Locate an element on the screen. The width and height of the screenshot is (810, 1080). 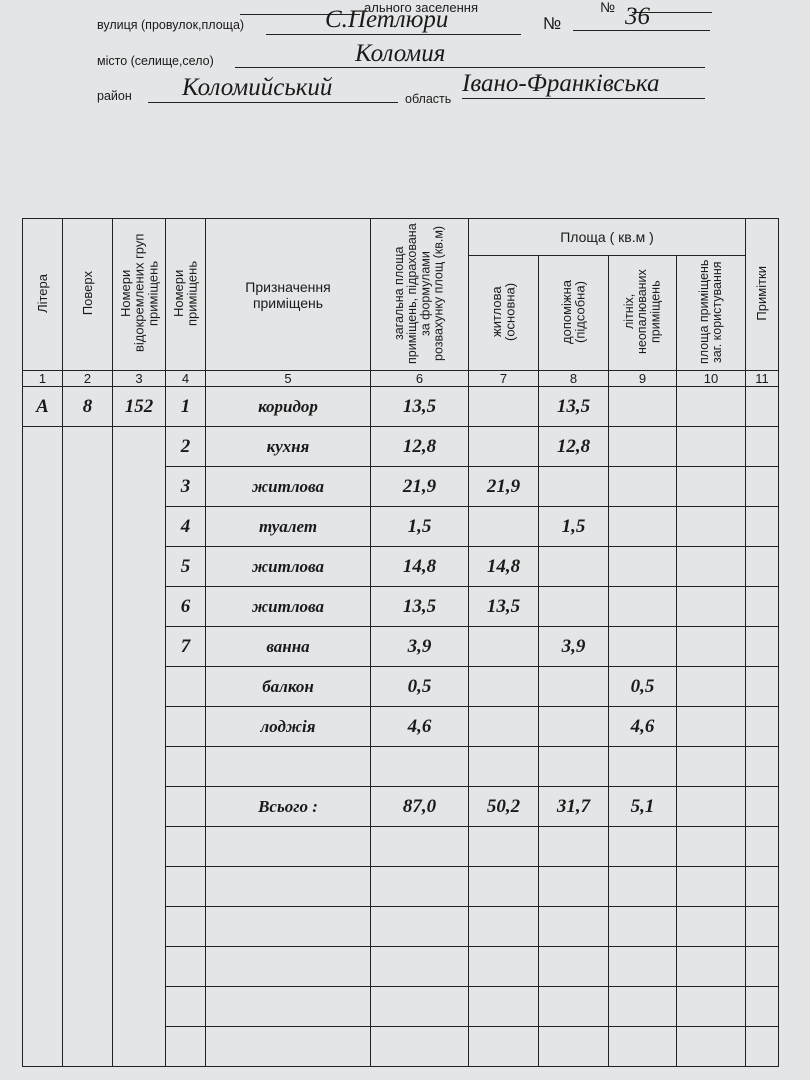
column-number: 3 is located at coordinates (139, 378).